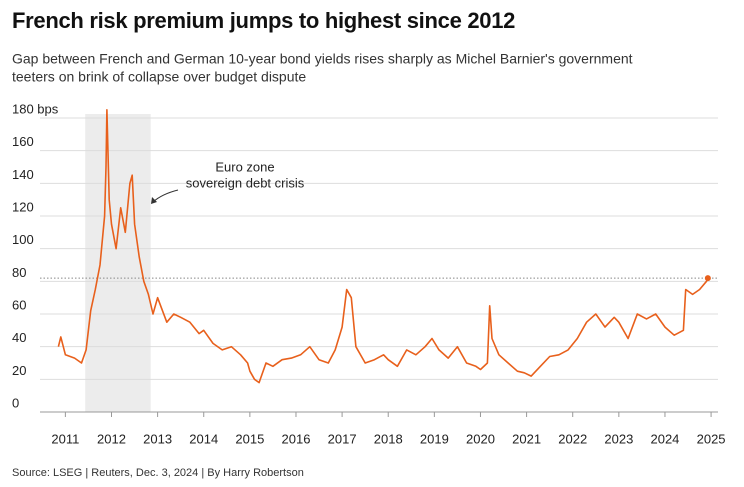  What do you see at coordinates (19, 304) in the screenshot?
I see `y-tick-label: 60` at bounding box center [19, 304].